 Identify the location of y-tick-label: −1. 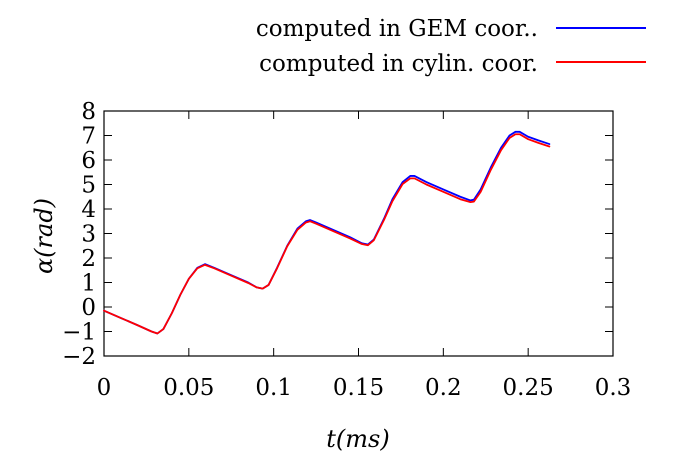
(79, 333).